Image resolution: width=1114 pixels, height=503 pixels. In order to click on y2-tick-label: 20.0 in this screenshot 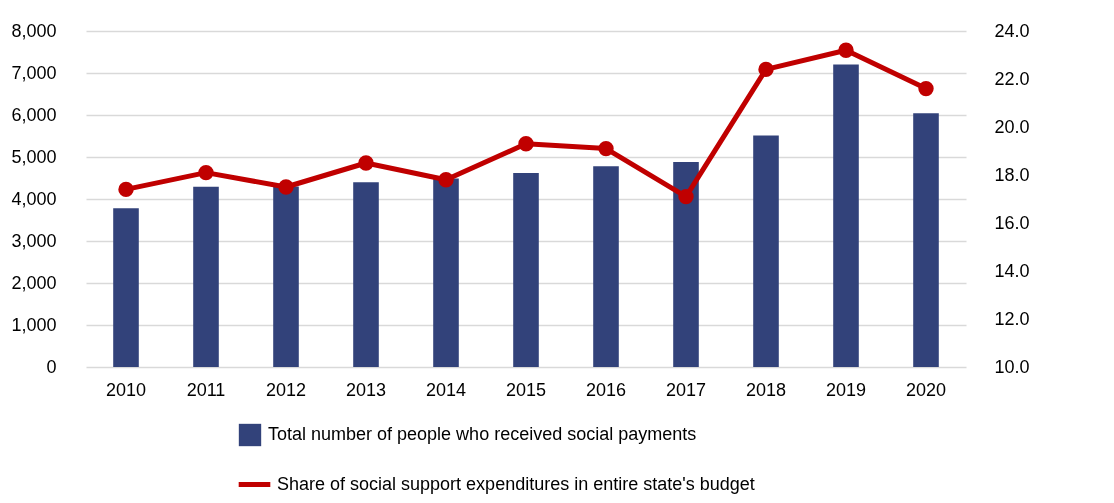, I will do `click(1012, 126)`.